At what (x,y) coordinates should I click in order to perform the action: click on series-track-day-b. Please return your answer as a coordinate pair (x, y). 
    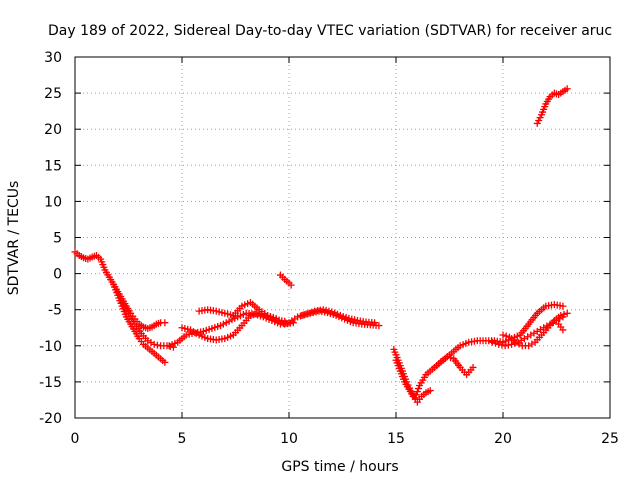
    Looking at the image, I should click on (237, 326).